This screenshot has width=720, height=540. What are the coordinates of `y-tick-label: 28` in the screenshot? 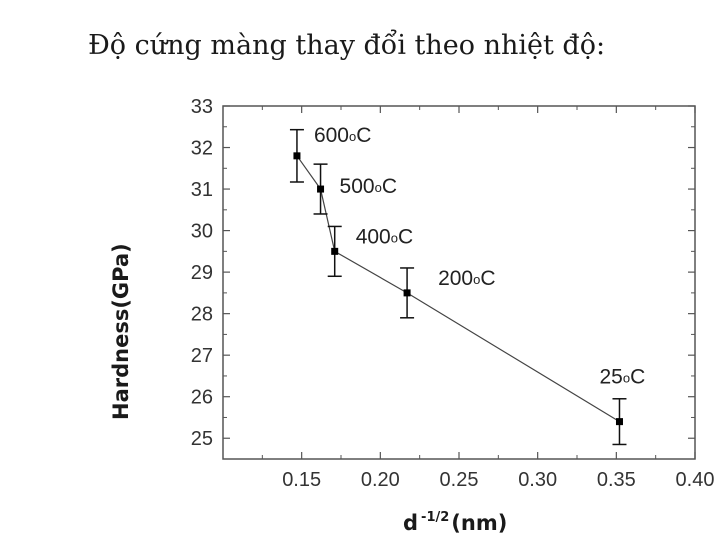 It's located at (202, 315).